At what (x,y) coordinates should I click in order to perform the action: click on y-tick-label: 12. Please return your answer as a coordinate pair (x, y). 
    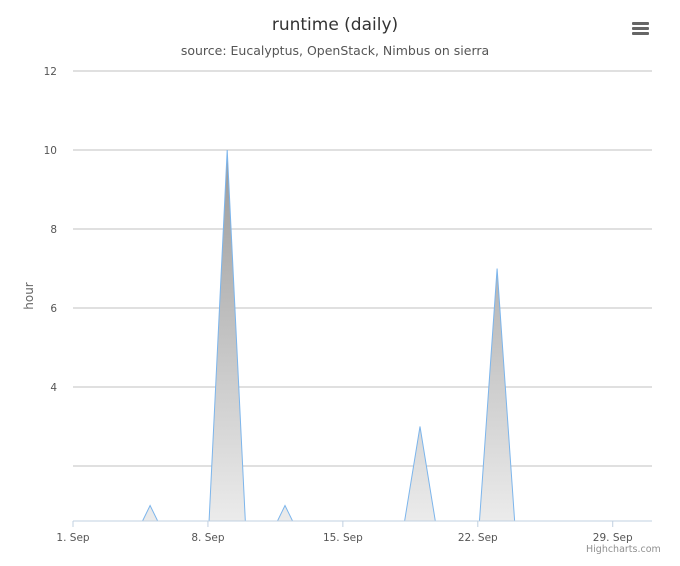
    Looking at the image, I should click on (50, 72).